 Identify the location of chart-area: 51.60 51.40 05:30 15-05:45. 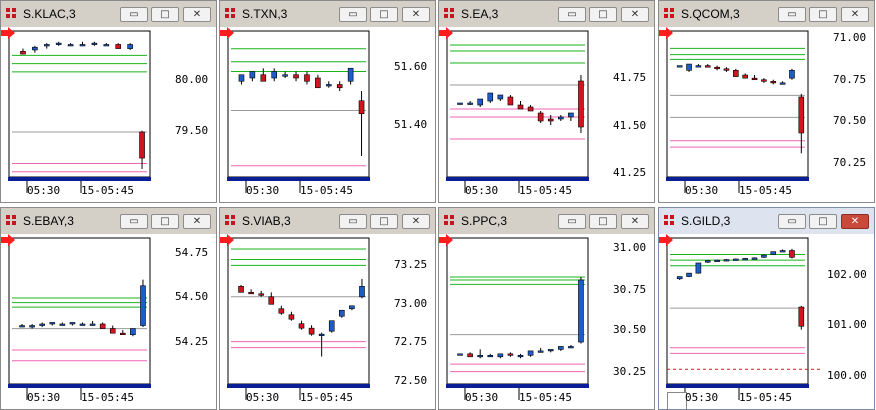
(328, 115).